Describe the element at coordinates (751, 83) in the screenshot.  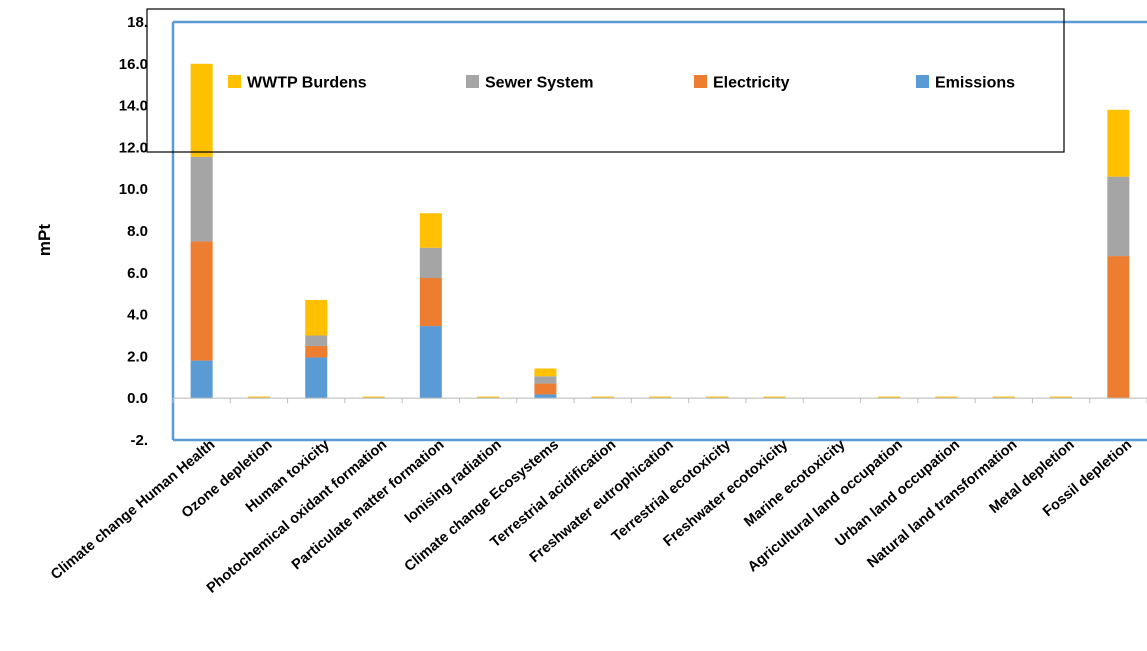
I see `legend-label: Electricity` at that location.